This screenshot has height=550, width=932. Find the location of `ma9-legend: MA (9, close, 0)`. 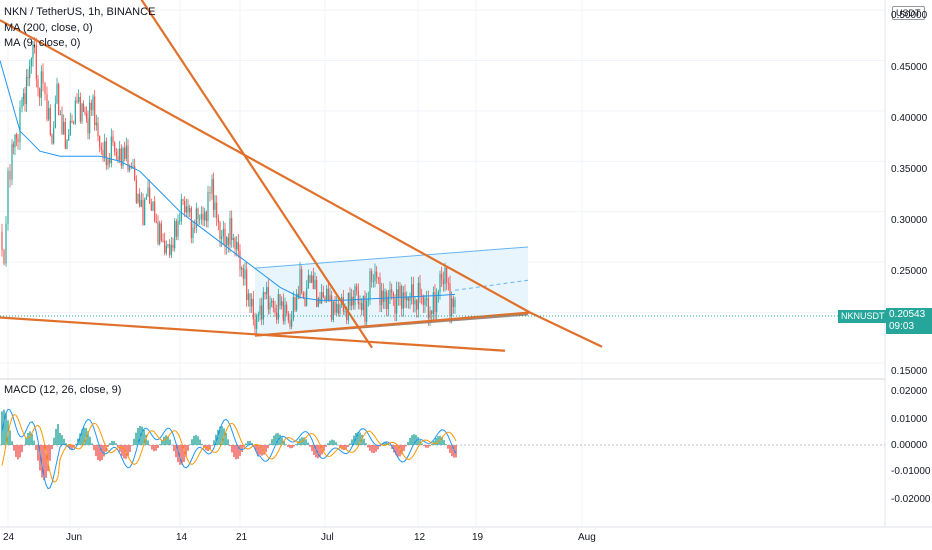

ma9-legend: MA (9, close, 0) is located at coordinates (42, 43).